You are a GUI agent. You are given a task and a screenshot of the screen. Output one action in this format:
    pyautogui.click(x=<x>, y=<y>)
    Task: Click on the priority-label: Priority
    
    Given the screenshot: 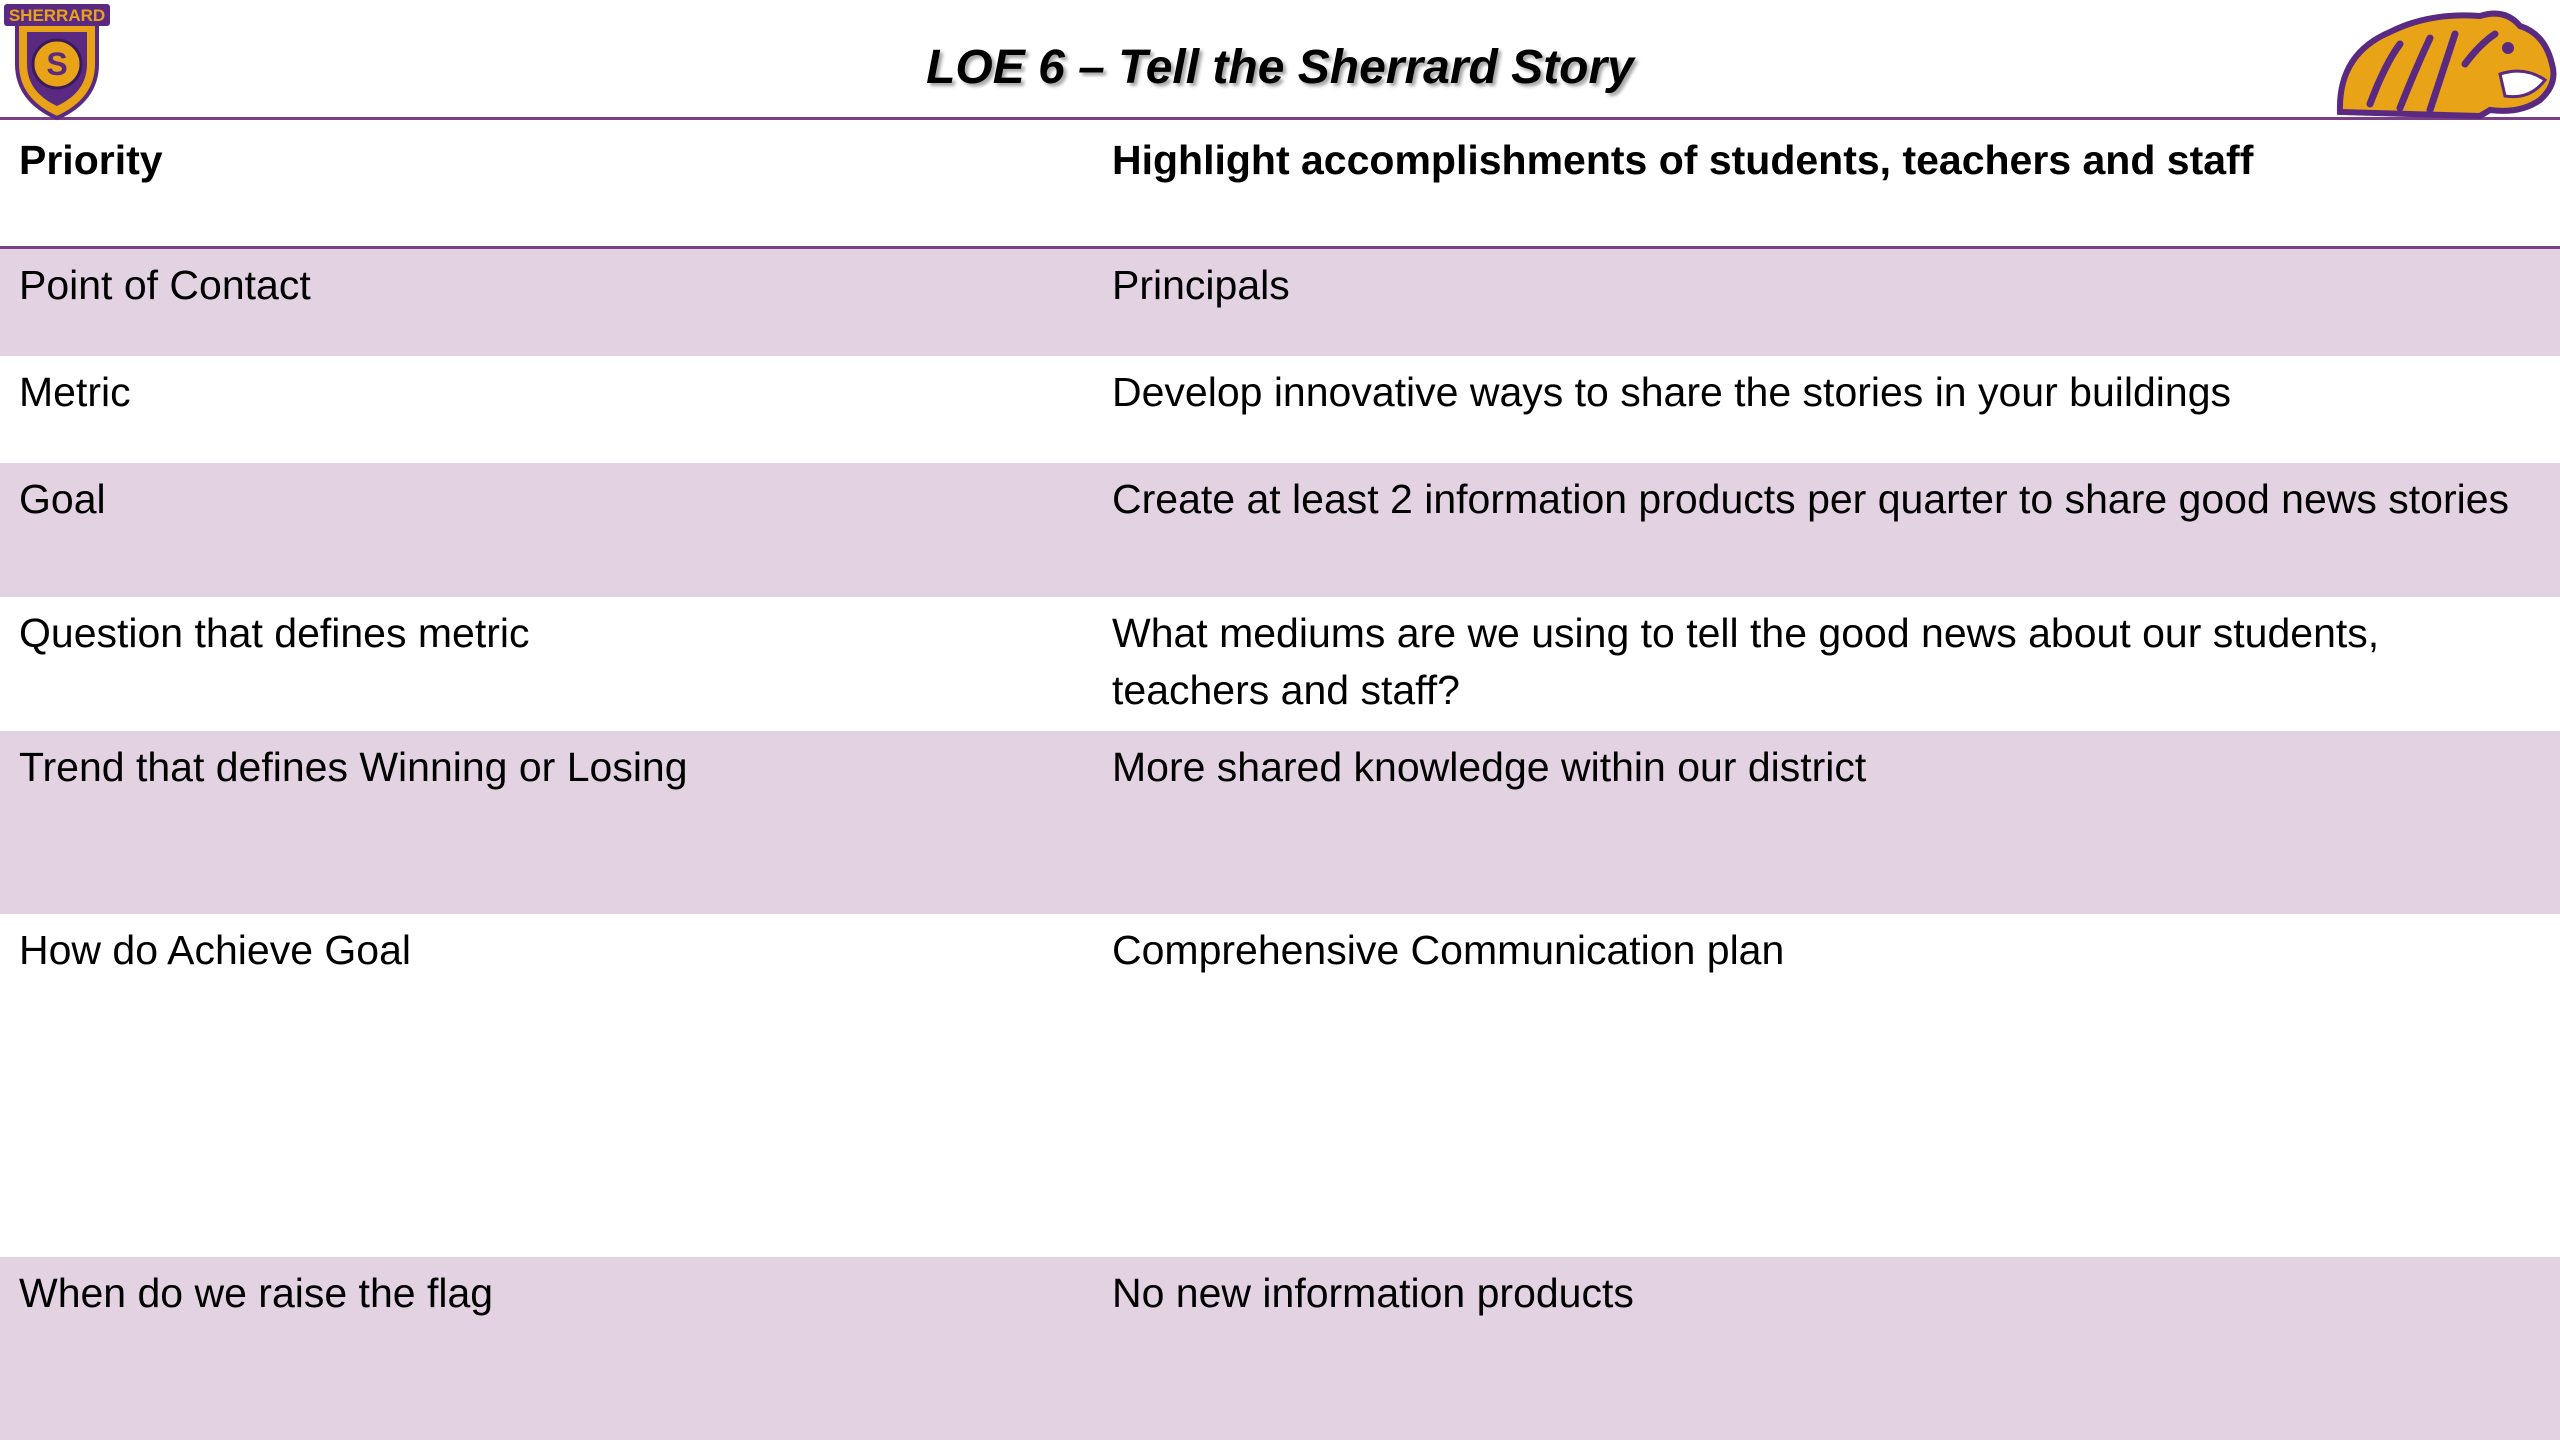 What is the action you would take?
    pyautogui.click(x=91, y=160)
    